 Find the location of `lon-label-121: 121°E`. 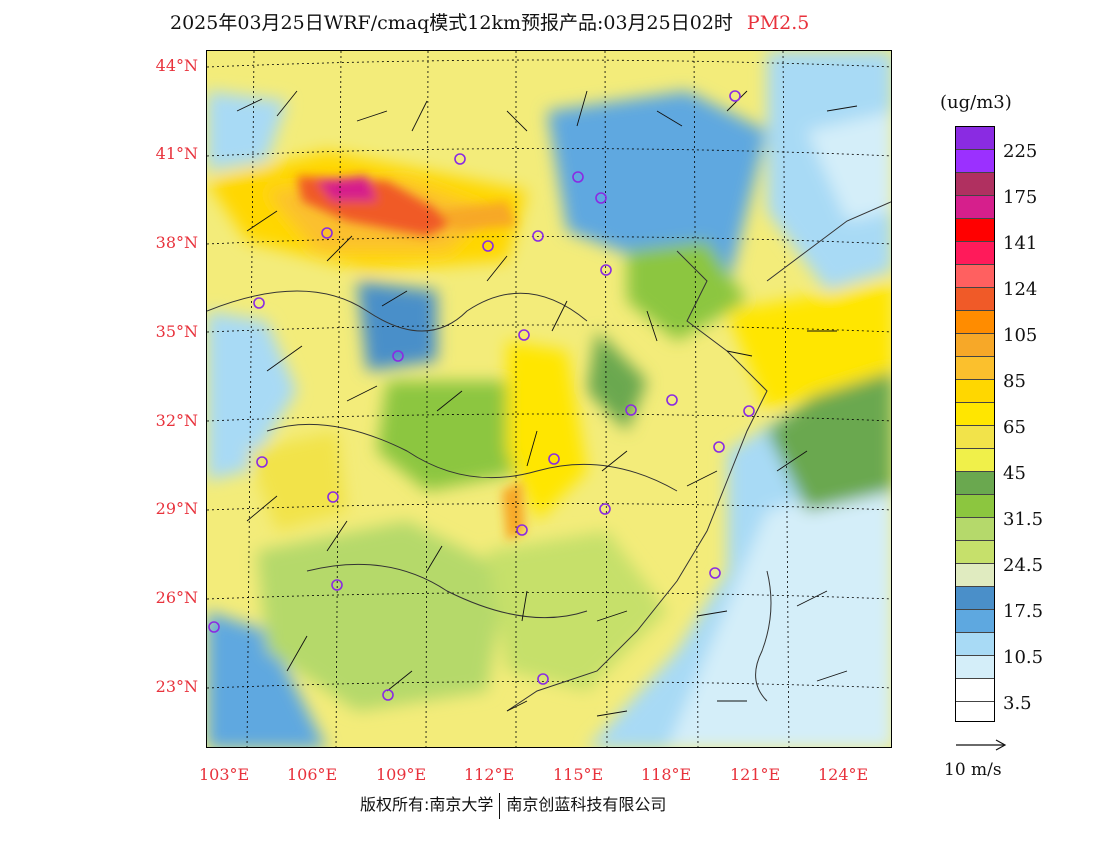

lon-label-121: 121°E is located at coordinates (755, 774).